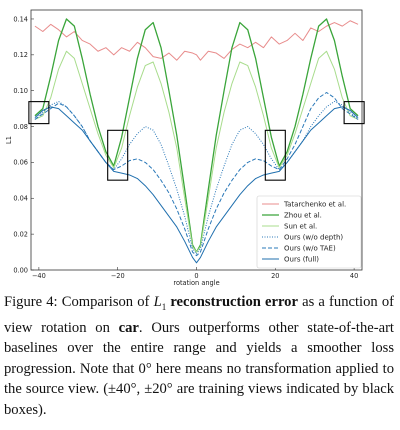 The height and width of the screenshot is (430, 400). I want to click on l1-subscript: 1, so click(164, 306).